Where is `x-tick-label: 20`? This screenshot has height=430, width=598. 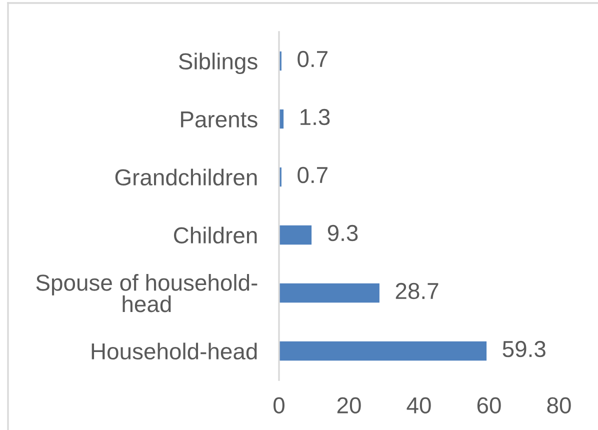
x-tick-label: 20 is located at coordinates (349, 405).